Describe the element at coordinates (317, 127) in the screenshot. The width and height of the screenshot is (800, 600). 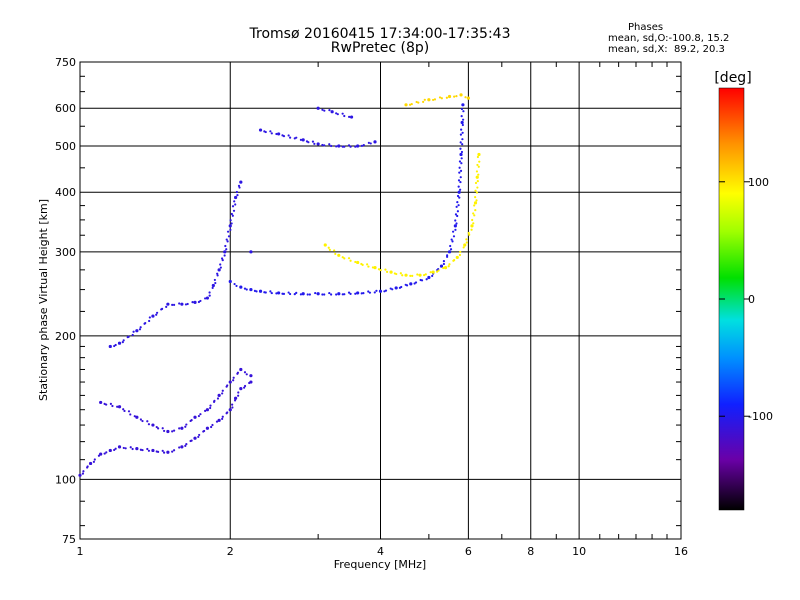
I see `trace-series` at that location.